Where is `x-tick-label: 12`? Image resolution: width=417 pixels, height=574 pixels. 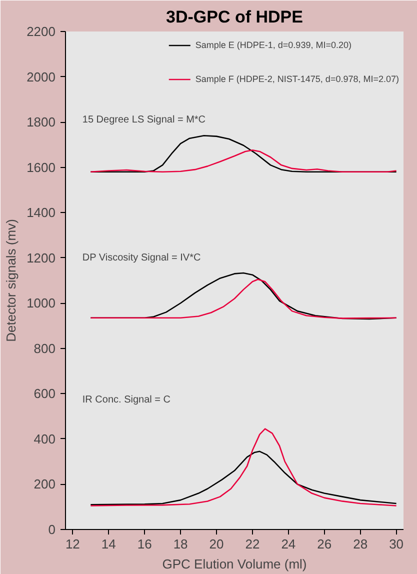 x-tick-label: 12 is located at coordinates (72, 544).